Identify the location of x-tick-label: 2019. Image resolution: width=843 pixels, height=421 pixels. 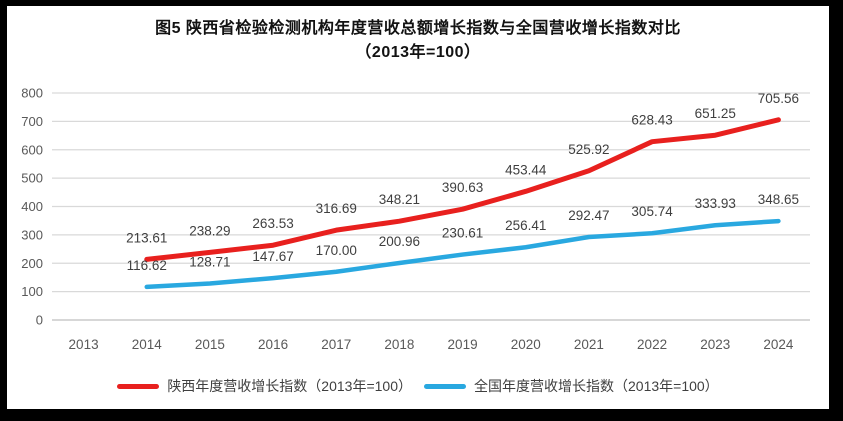
(463, 344).